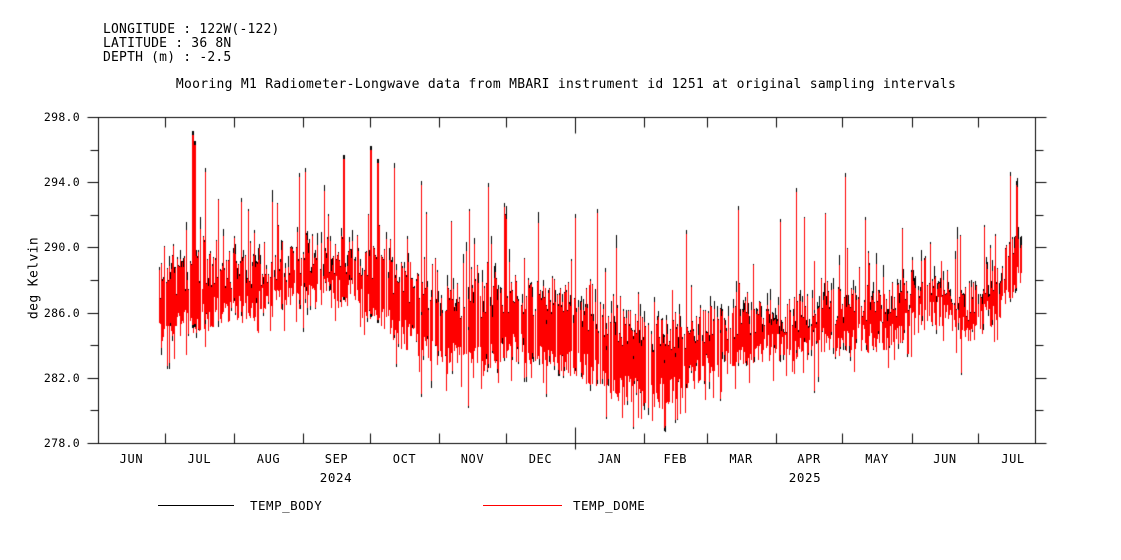 Image resolution: width=1121 pixels, height=560 pixels. Describe the element at coordinates (609, 505) in the screenshot. I see `legend-label-temp-dome: TEMP_DOME` at that location.